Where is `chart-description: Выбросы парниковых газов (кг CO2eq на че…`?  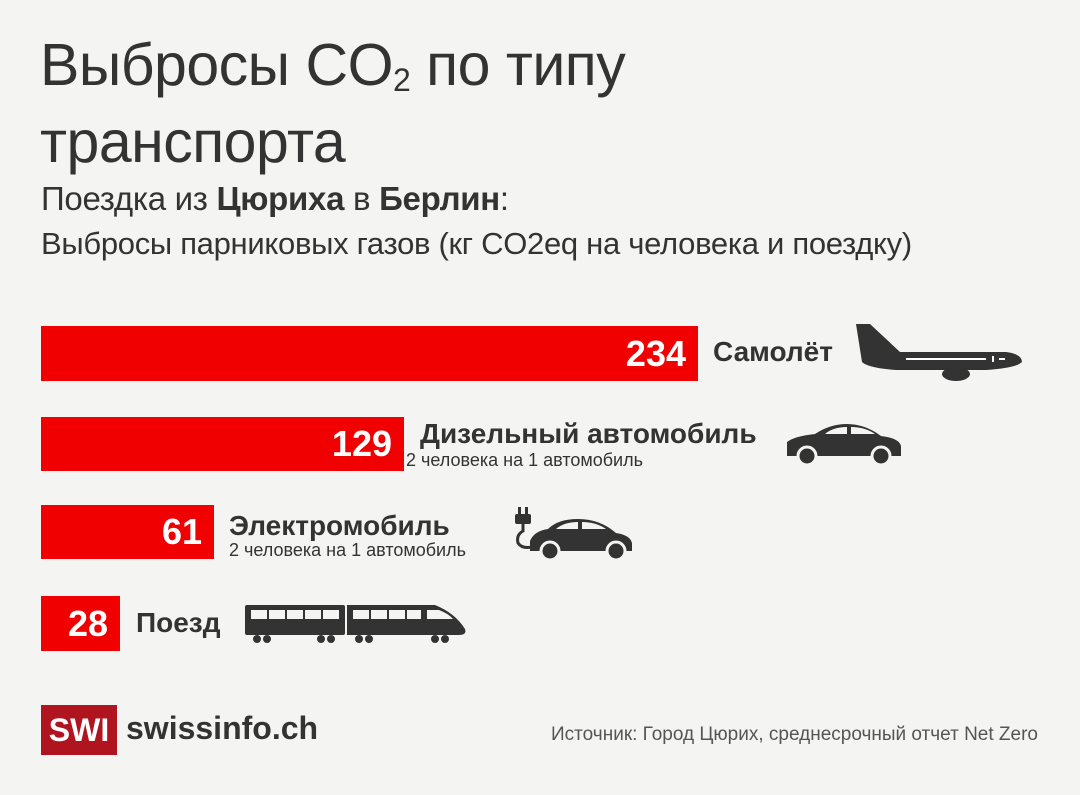
chart-description: Выбросы парниковых газов (кг CO2eq на че… is located at coordinates (476, 243).